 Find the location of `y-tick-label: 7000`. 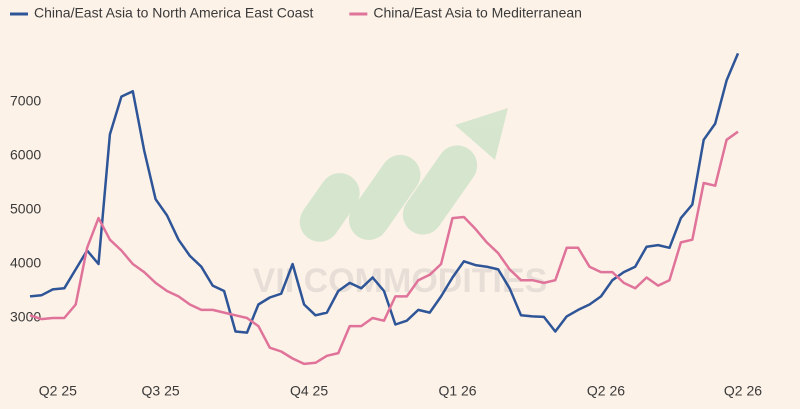

y-tick-label: 7000 is located at coordinates (25, 101).